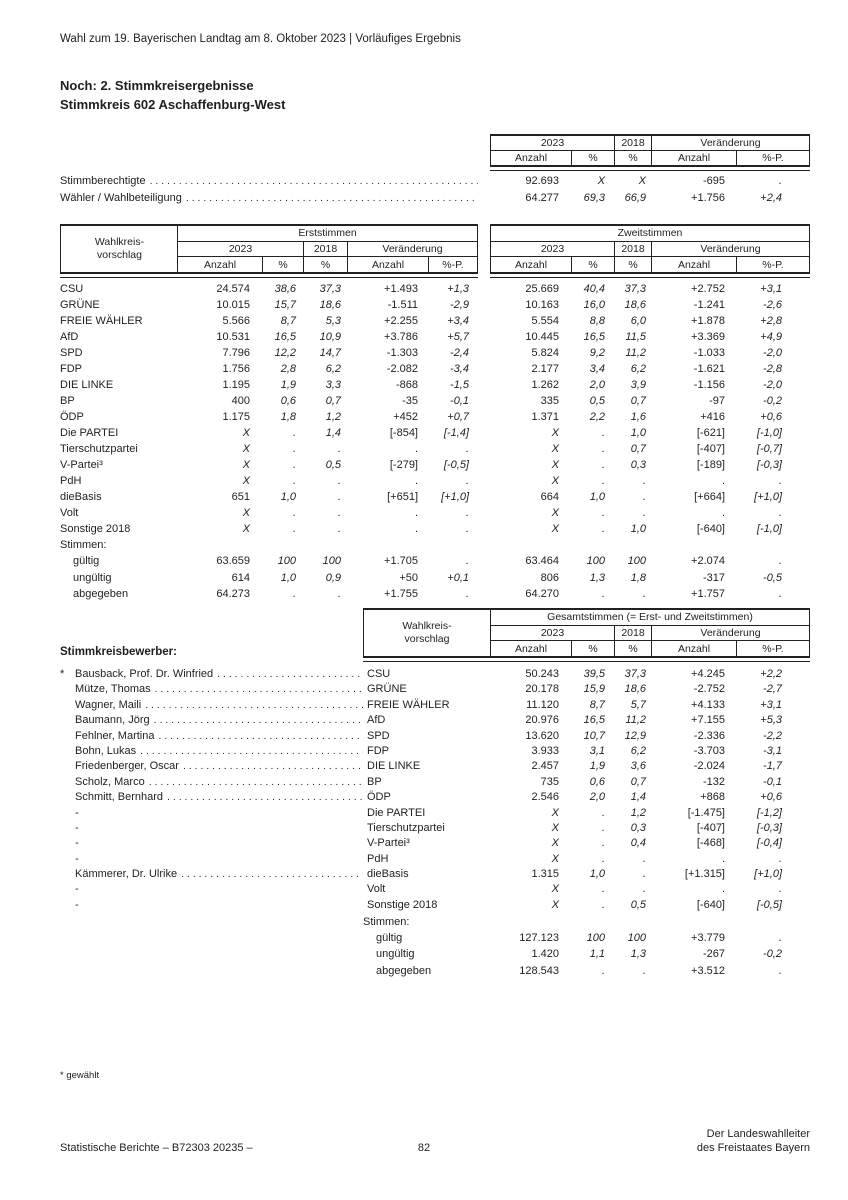 The width and height of the screenshot is (848, 1200). Describe the element at coordinates (780, 938) in the screenshot. I see `gesamt-chg-pctp: .` at that location.